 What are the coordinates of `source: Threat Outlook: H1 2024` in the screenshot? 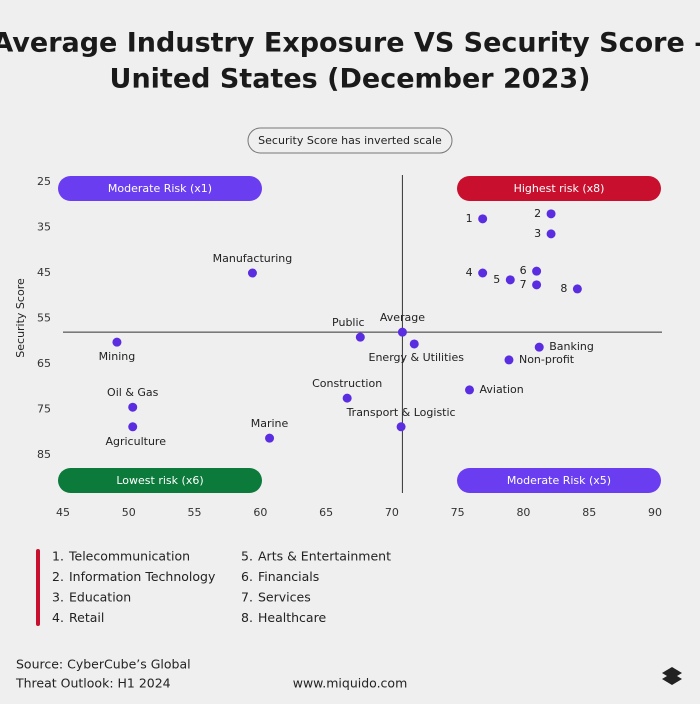 It's located at (93, 683).